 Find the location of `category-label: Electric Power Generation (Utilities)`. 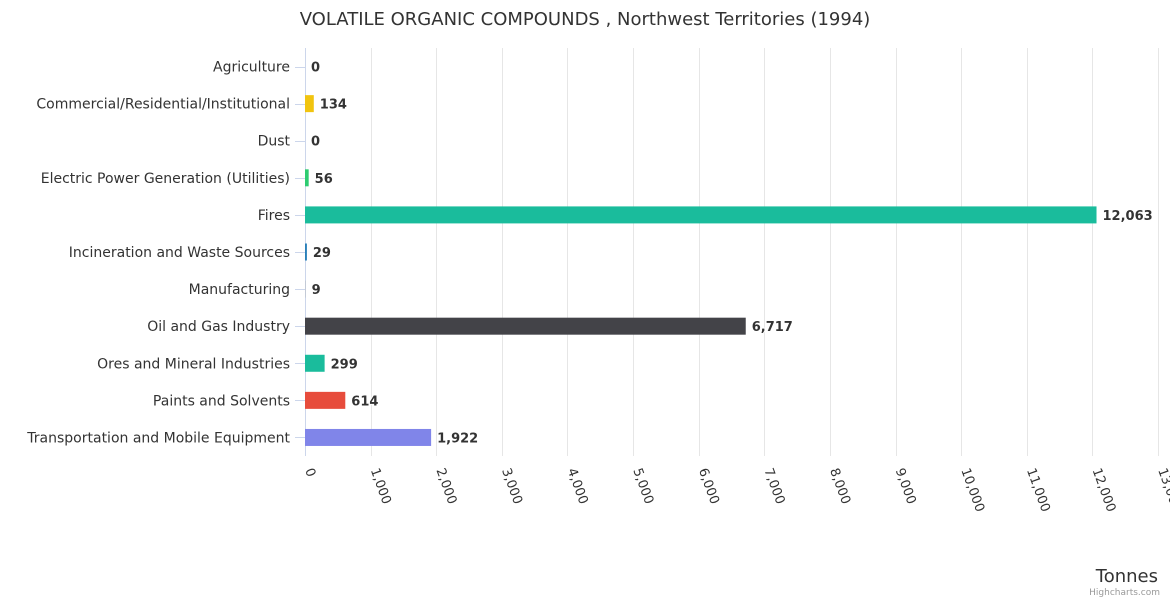

category-label: Electric Power Generation (Utilities) is located at coordinates (165, 179).